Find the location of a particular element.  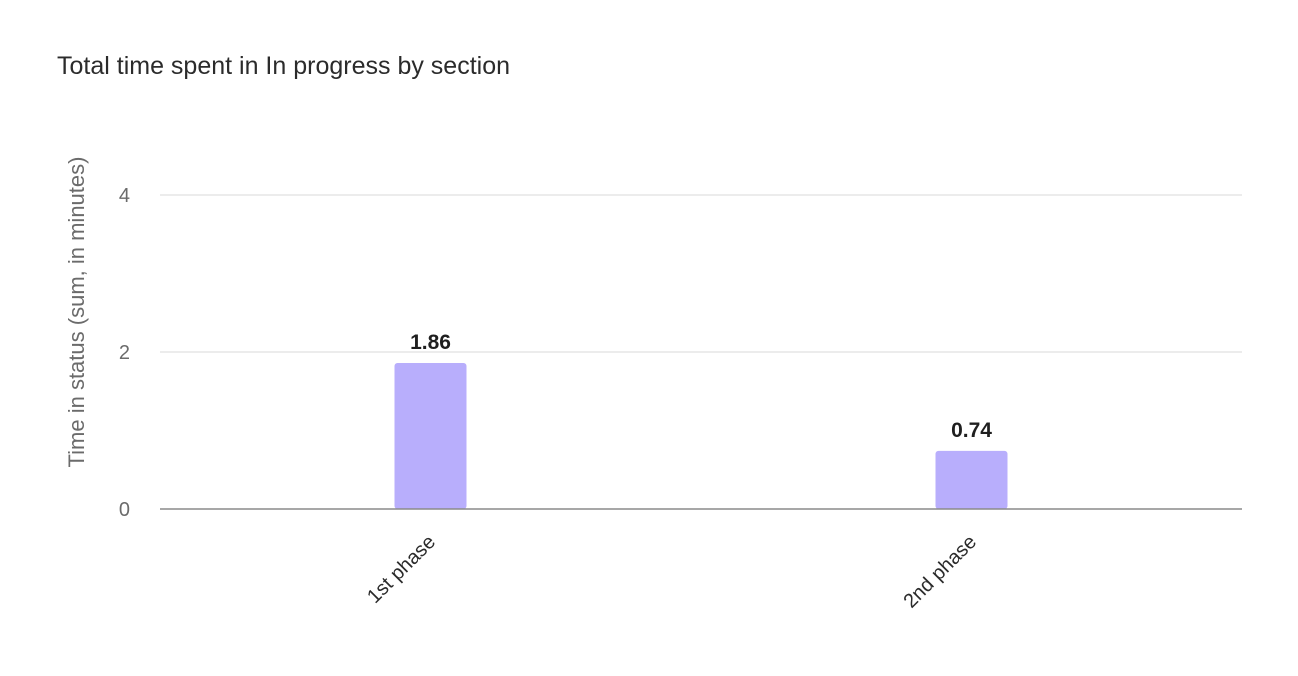

bars is located at coordinates (701, 435).